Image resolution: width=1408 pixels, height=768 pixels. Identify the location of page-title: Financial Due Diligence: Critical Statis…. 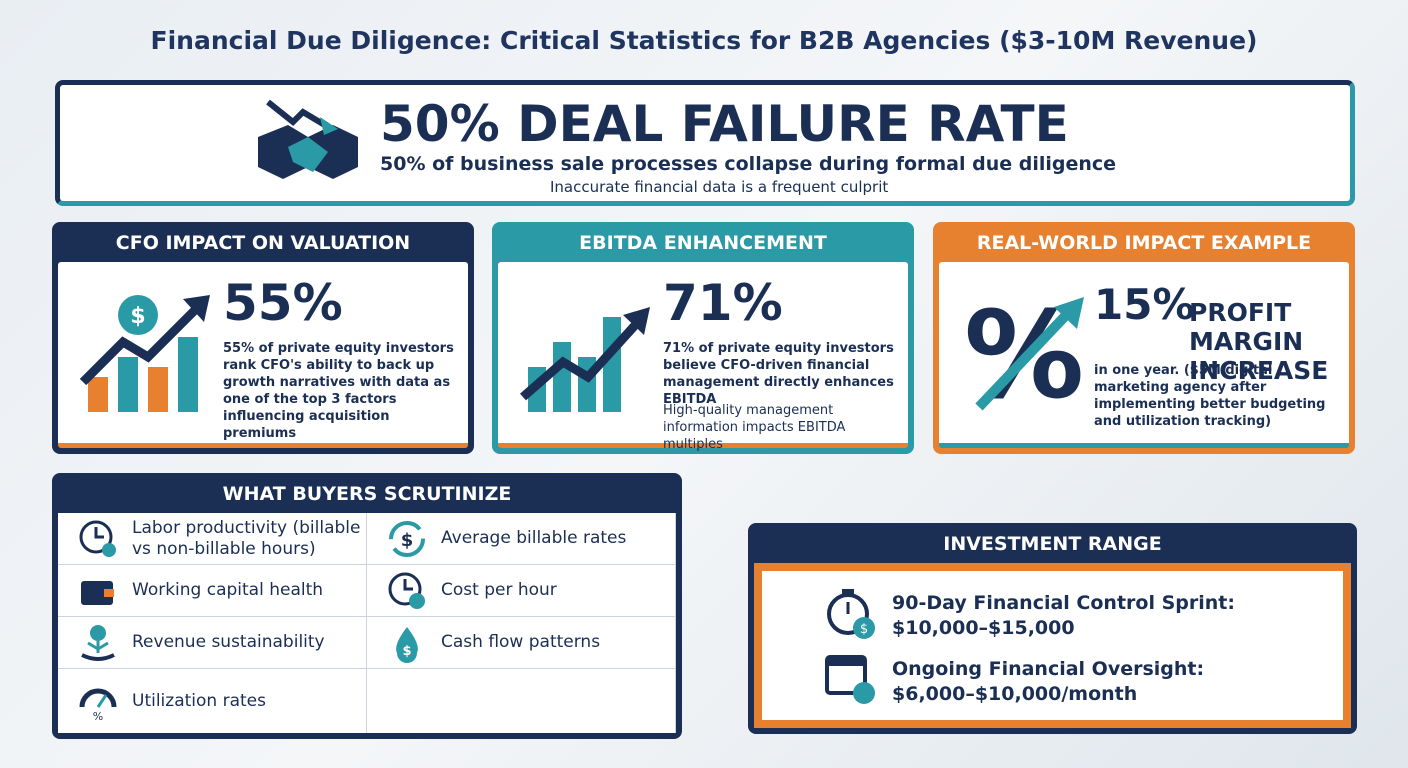
(704, 40).